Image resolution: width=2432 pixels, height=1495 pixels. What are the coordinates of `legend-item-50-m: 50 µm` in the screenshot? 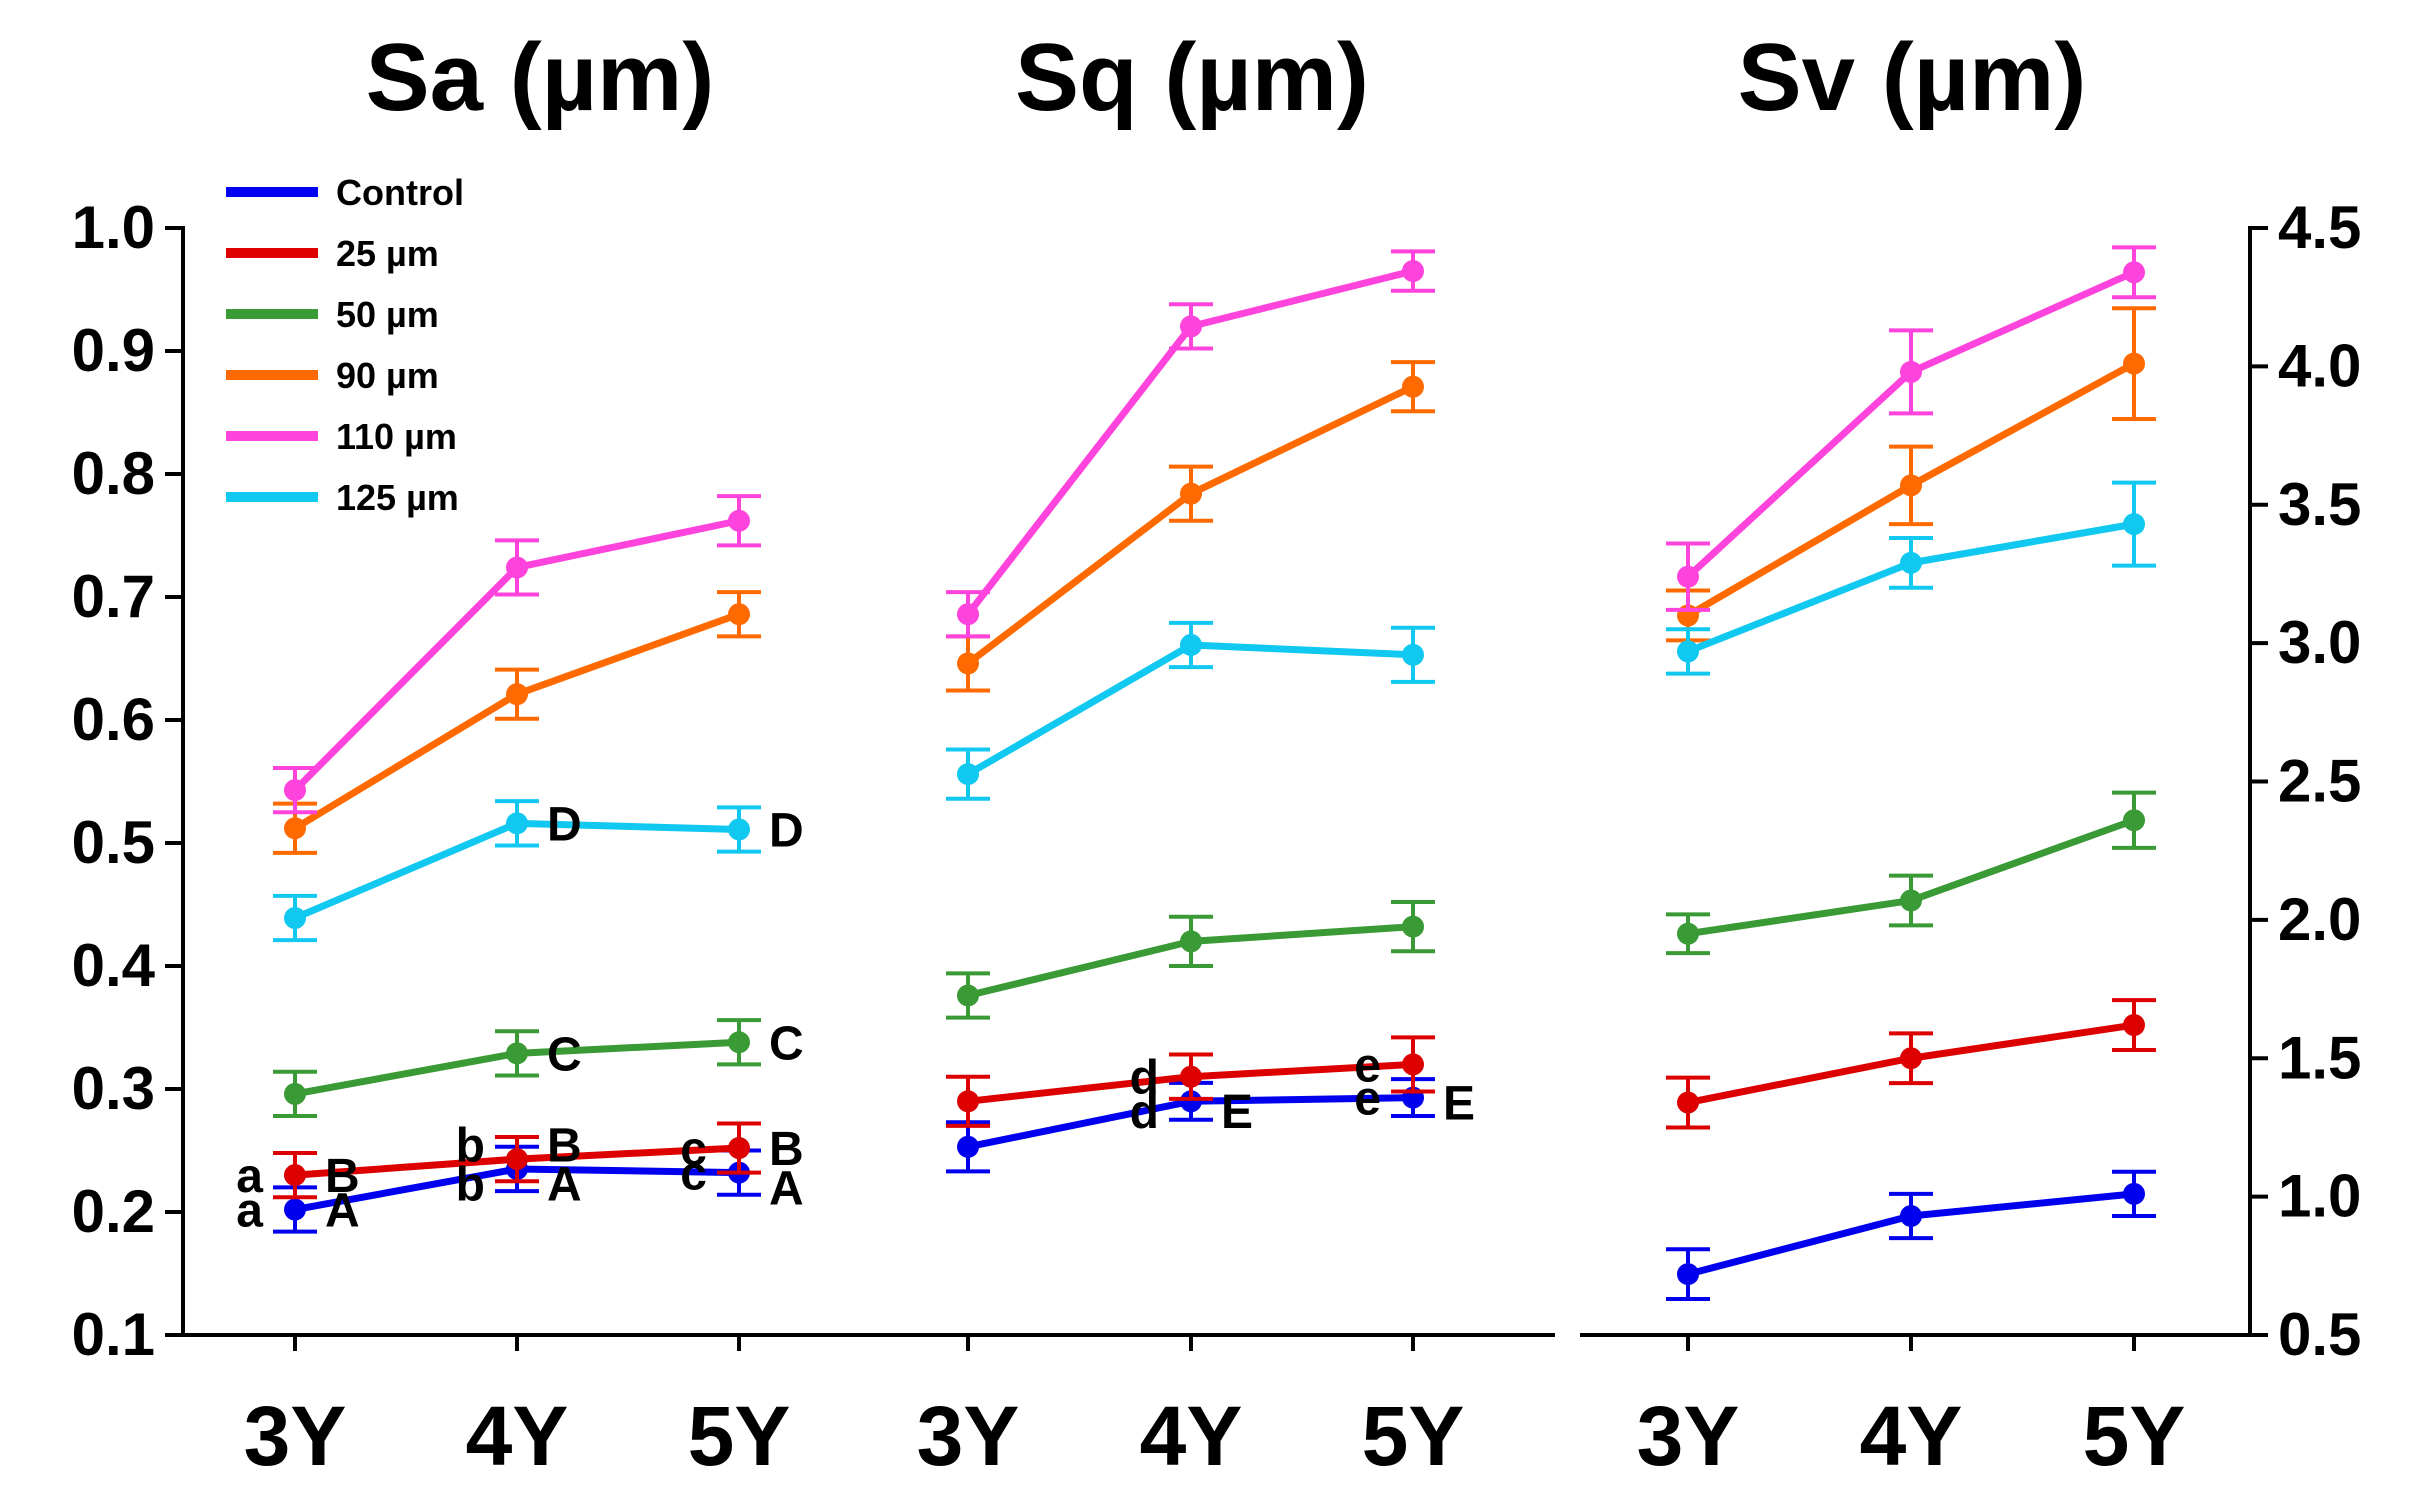 It's located at (332, 314).